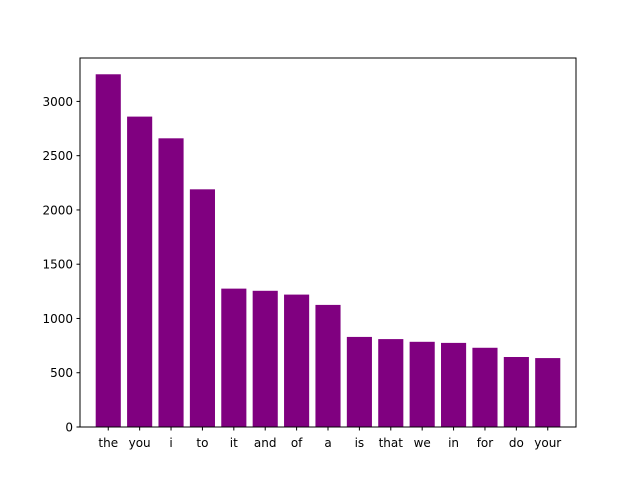 This screenshot has height=480, width=640. I want to click on x-tick-label: in, so click(453, 443).